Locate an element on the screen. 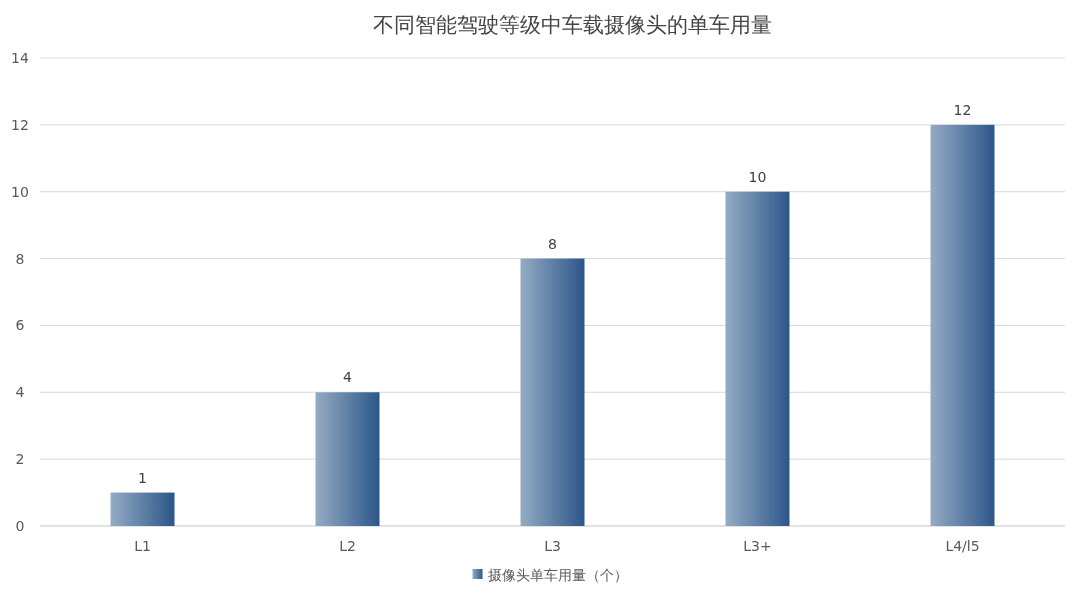 This screenshot has width=1080, height=594. y-tick-label: 12 is located at coordinates (20, 124).